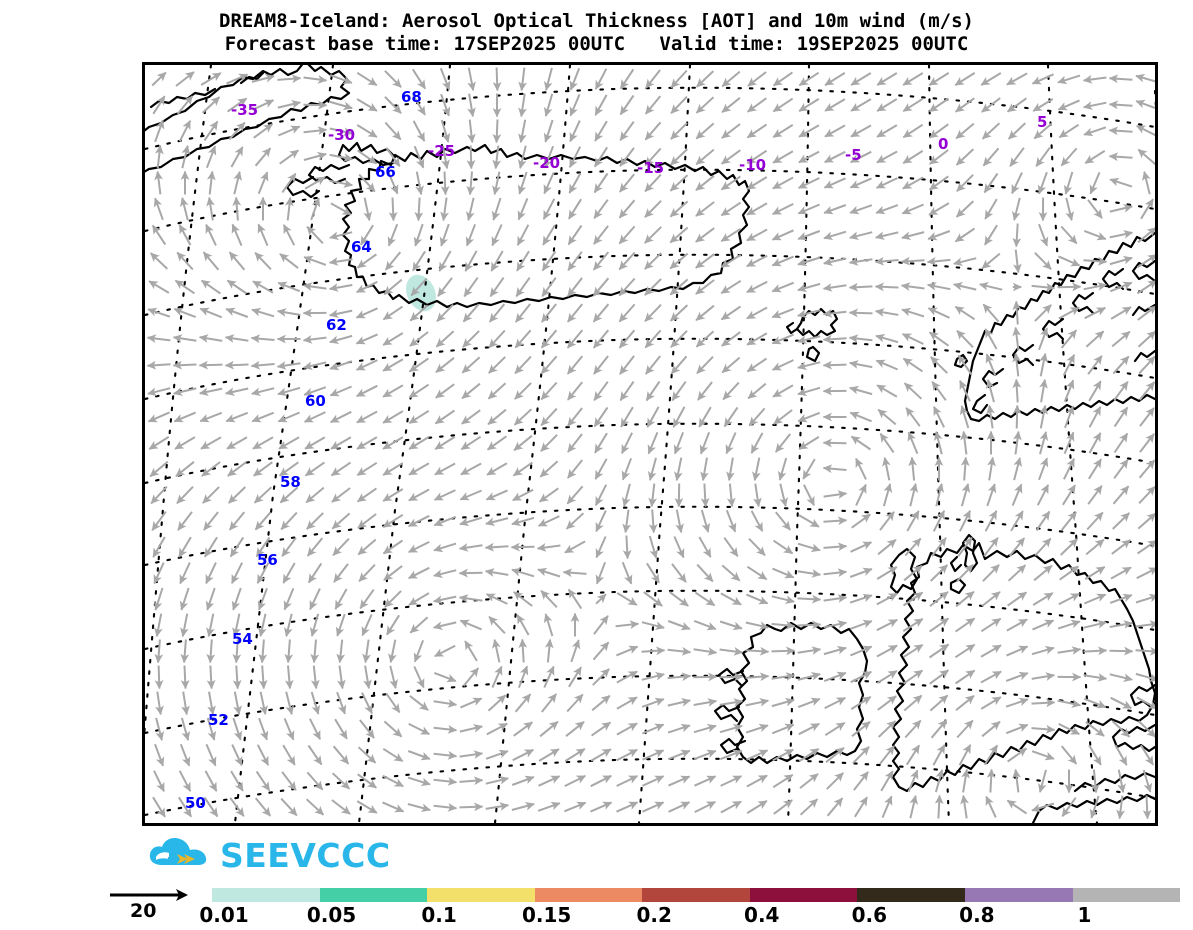 This screenshot has height=930, width=1193. Describe the element at coordinates (802, 693) in the screenshot. I see `coast-ireland` at that location.